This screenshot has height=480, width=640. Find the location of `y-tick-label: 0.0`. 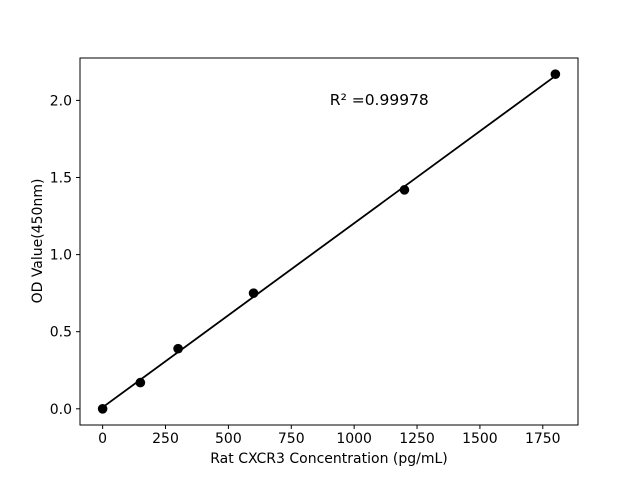

y-tick-label: 0.0 is located at coordinates (61, 410).